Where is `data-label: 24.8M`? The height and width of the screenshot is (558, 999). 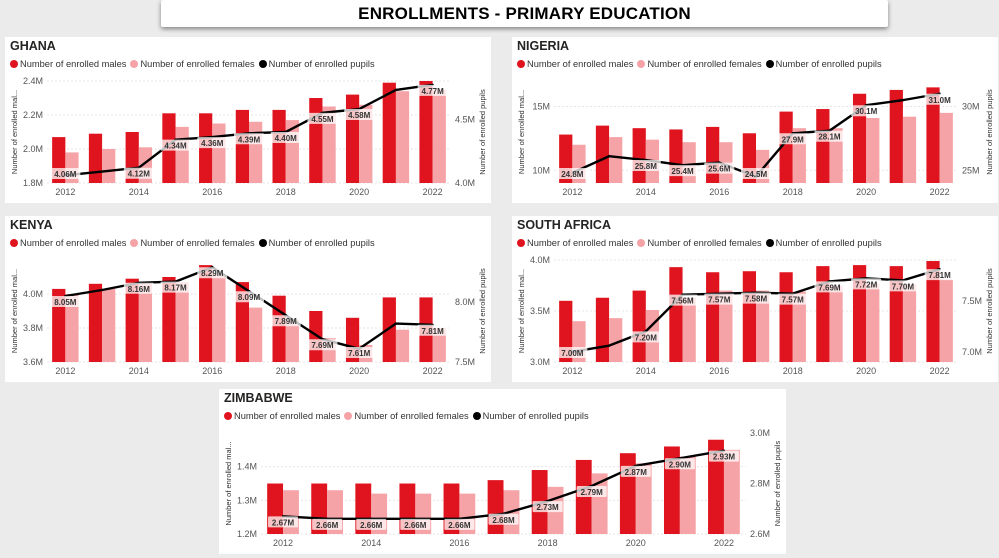
data-label: 24.8M is located at coordinates (572, 174).